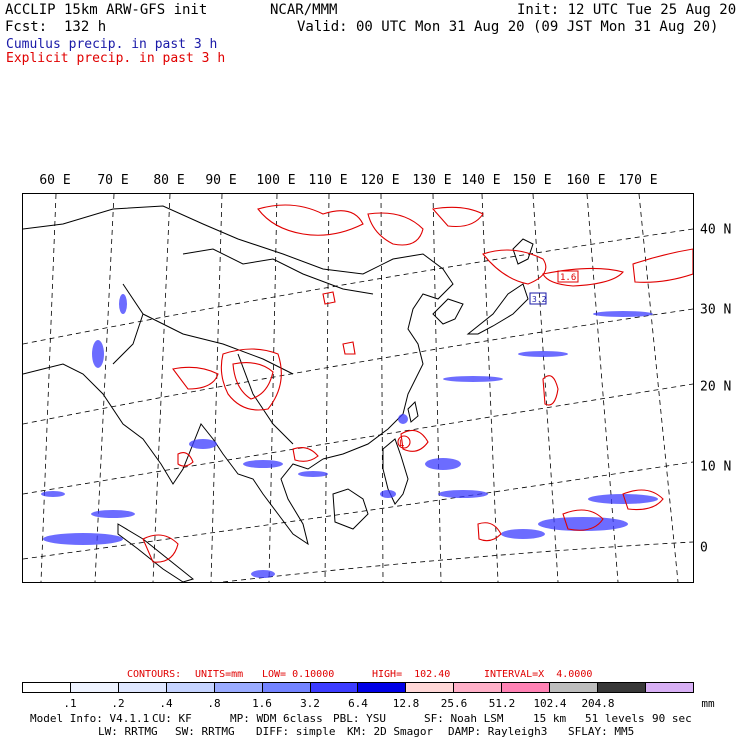  What do you see at coordinates (128, 731) in the screenshot?
I see `lw-scheme: LW: RRTMG` at bounding box center [128, 731].